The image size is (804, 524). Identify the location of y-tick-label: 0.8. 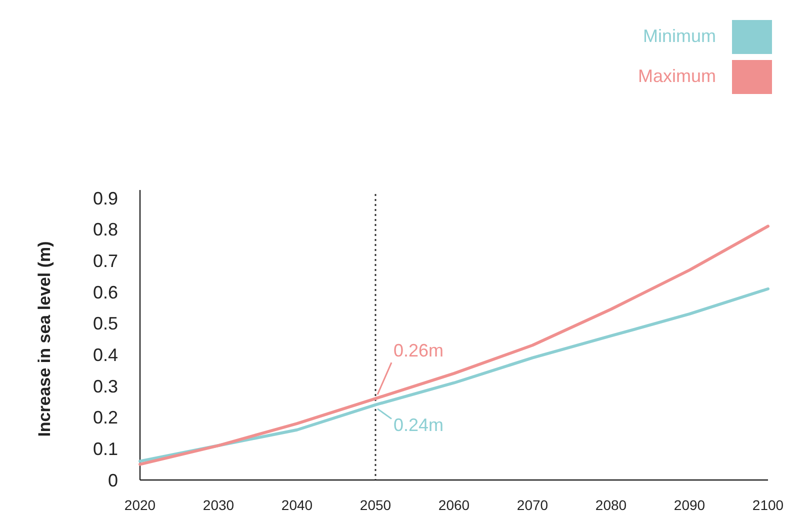
(105, 230).